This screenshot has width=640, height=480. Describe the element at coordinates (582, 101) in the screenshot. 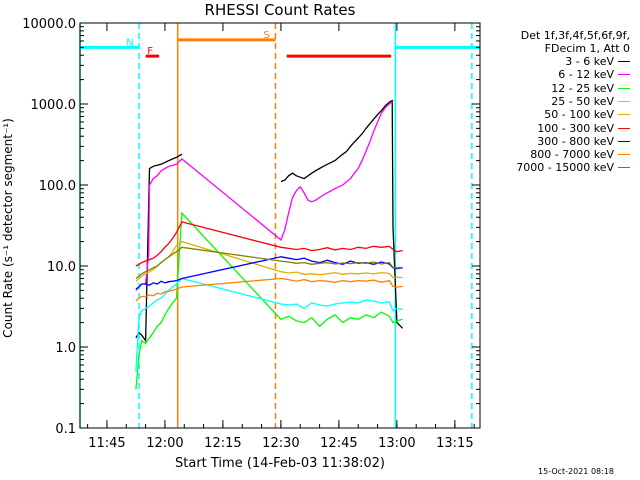

I see `legend-label: 25 - 50 keV` at that location.